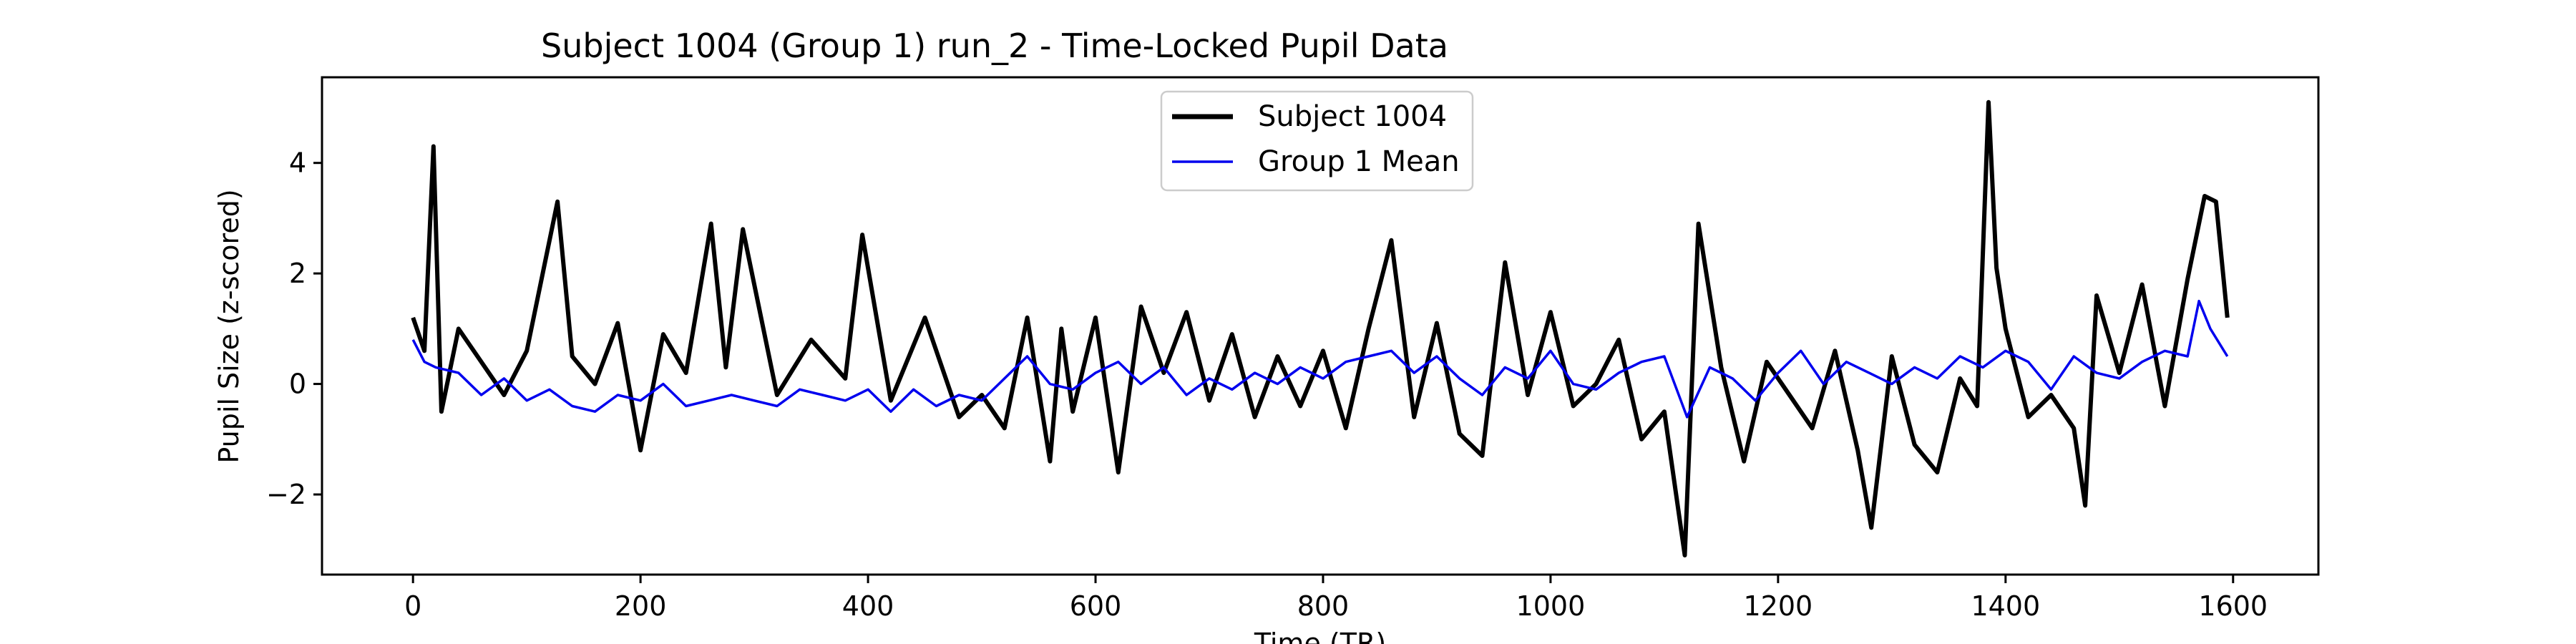 This screenshot has width=2576, height=644. What do you see at coordinates (1359, 161) in the screenshot?
I see `legend-label-group-mean: Group 1 Mean` at bounding box center [1359, 161].